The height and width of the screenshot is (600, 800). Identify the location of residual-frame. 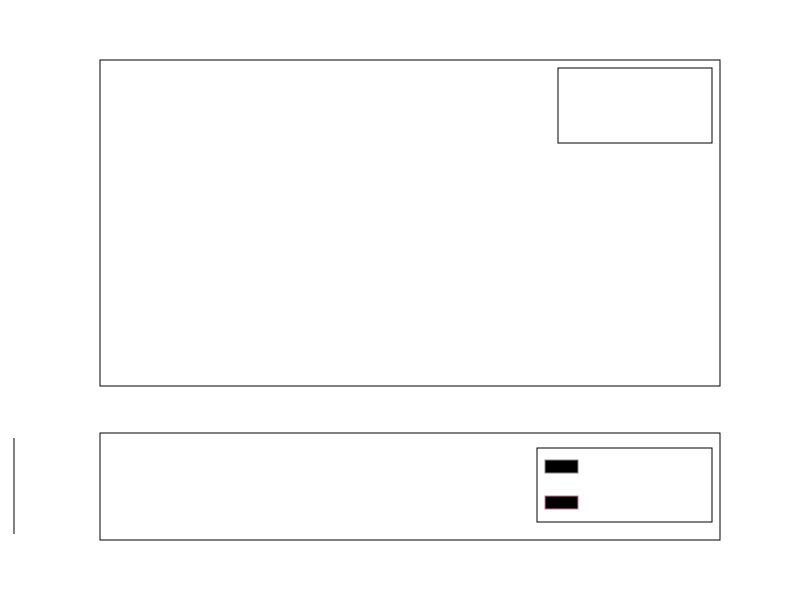
(410, 486).